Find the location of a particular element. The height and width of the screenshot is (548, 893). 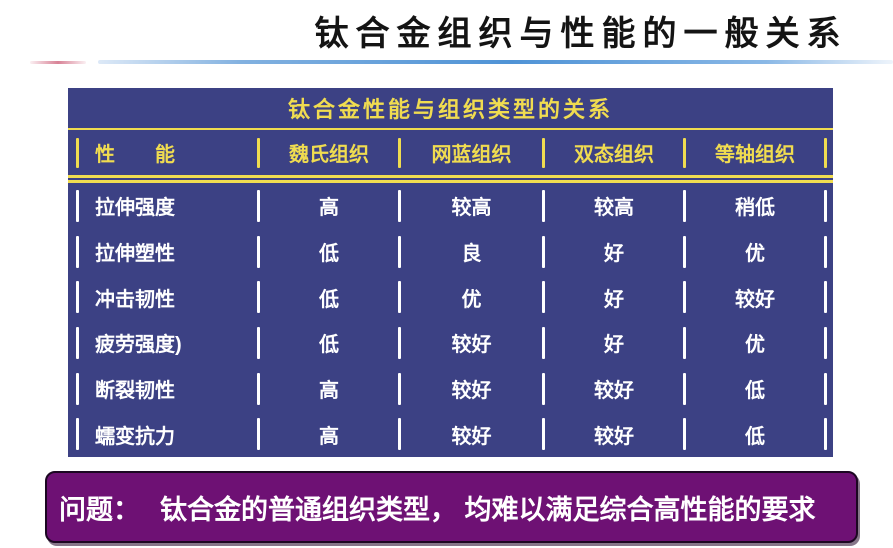

problem-banner-prefix: 问题： is located at coordinates (99, 509).